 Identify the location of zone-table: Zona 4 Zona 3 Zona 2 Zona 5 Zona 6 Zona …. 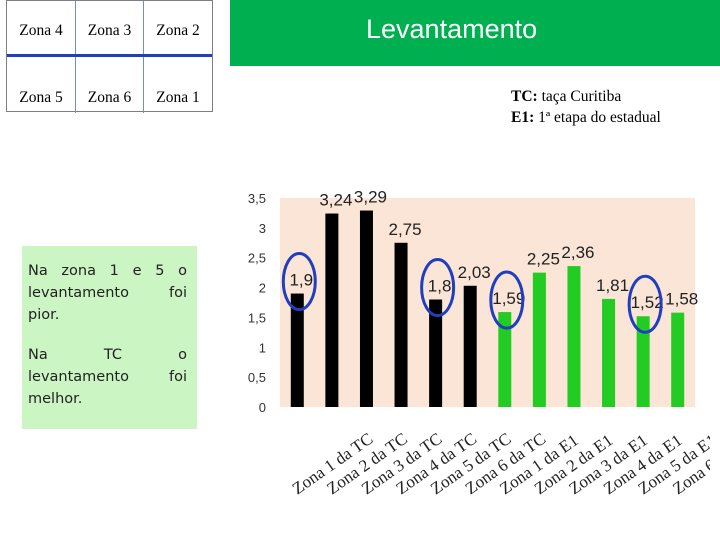
(109, 56).